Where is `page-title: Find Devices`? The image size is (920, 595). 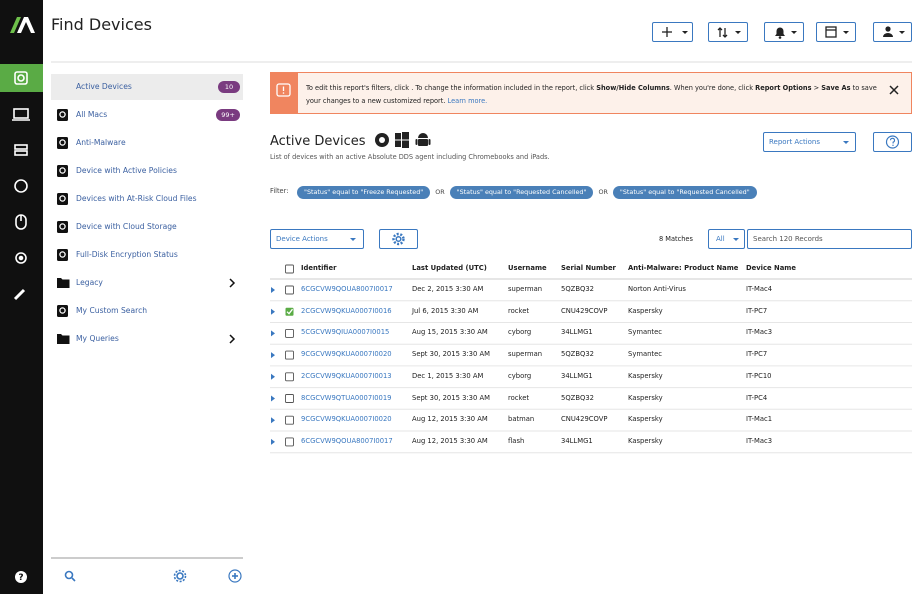
page-title: Find Devices is located at coordinates (101, 24).